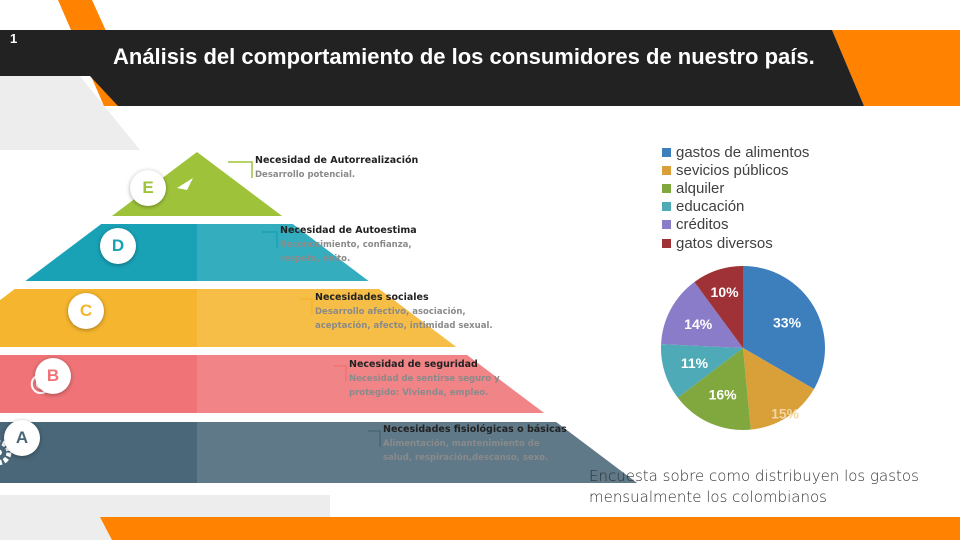 The height and width of the screenshot is (540, 960). I want to click on pyramid-level-c, so click(228, 318).